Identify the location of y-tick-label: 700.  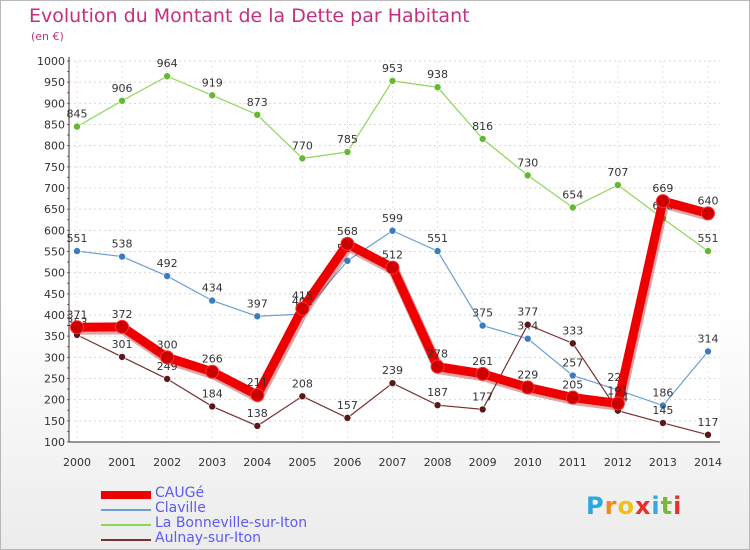
(54, 188).